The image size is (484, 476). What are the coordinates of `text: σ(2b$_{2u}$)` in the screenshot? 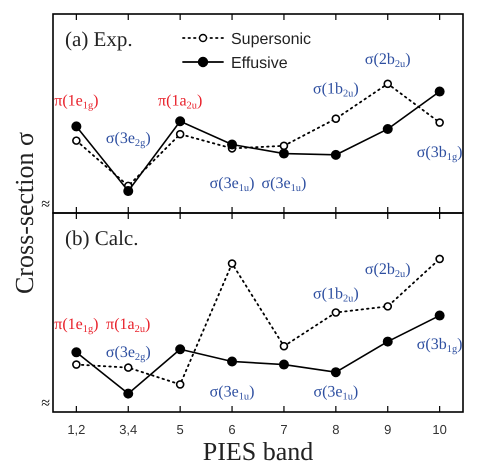 It's located at (387, 60).